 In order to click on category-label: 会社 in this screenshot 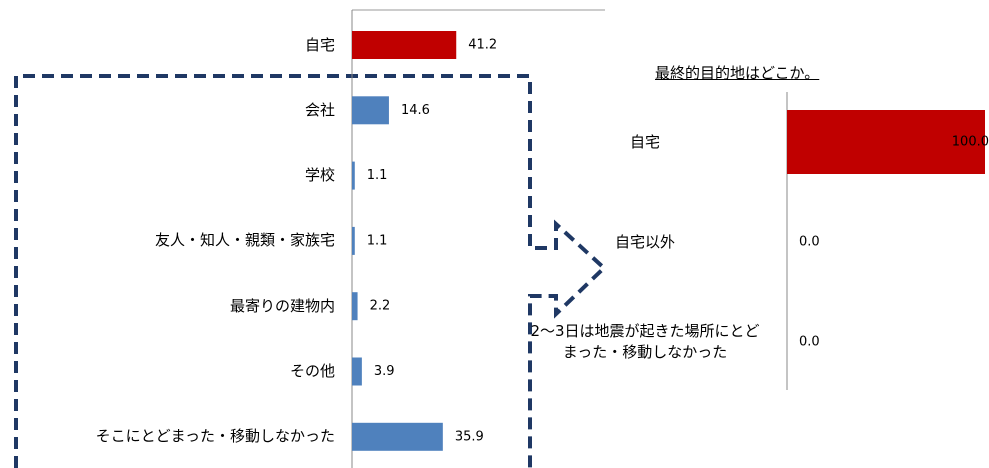, I will do `click(319, 109)`.